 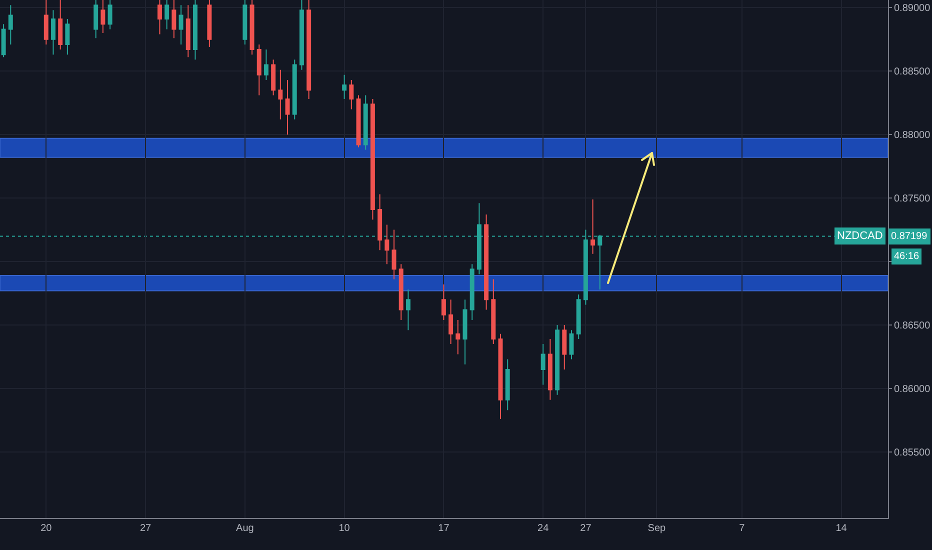 I want to click on y-tick-label: 0.87500, so click(x=912, y=199).